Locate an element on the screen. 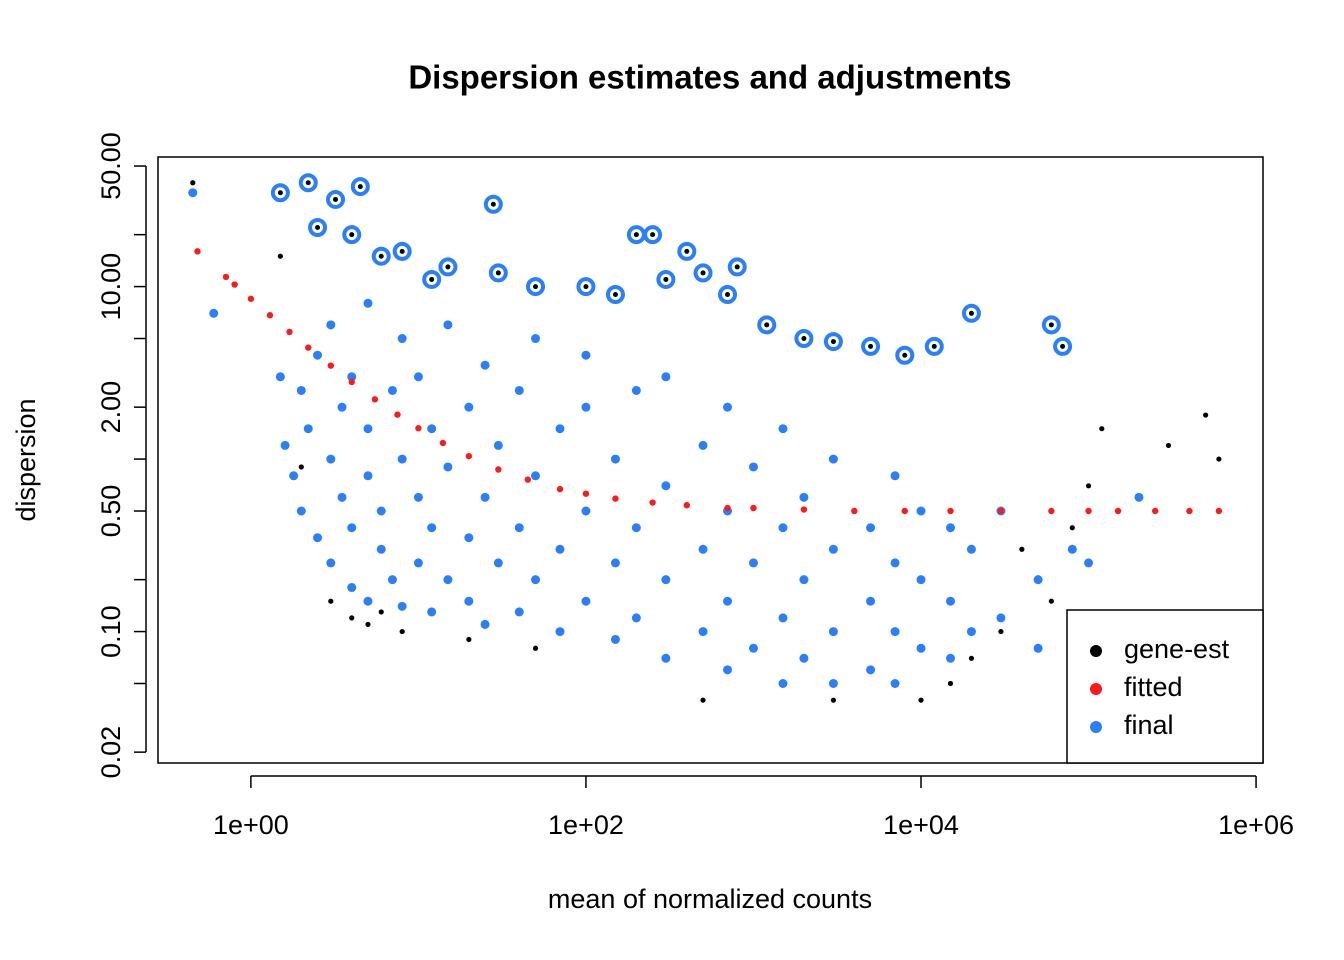  y-tick-label: 10.00 is located at coordinates (111, 287).